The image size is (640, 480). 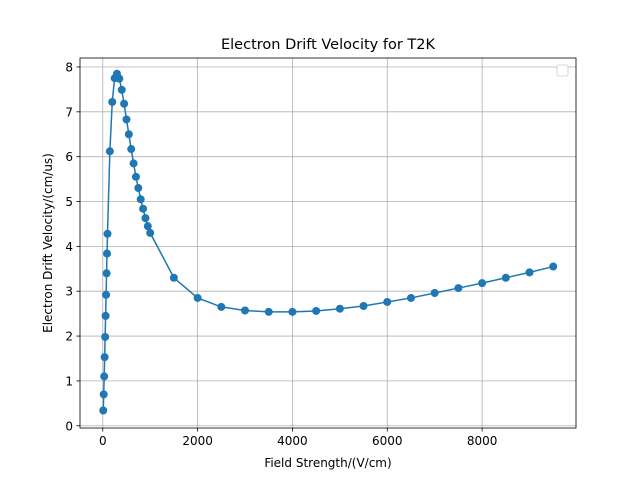 I want to click on y-tick-label-0: 0, so click(x=69, y=426).